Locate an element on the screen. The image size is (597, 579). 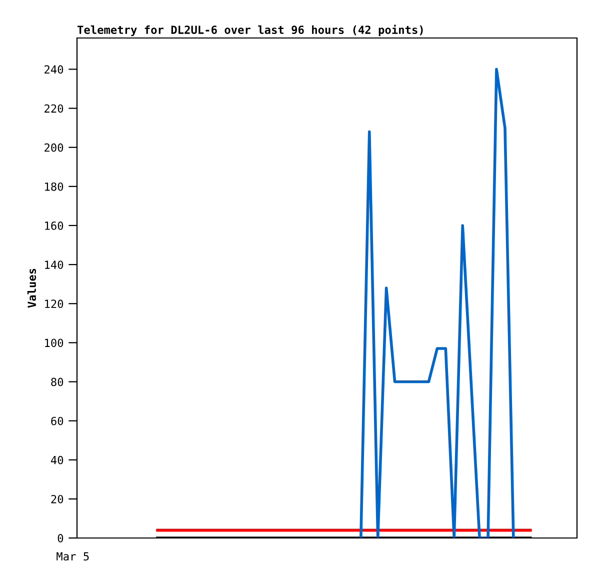
y-tick-label: 200 is located at coordinates (54, 147).